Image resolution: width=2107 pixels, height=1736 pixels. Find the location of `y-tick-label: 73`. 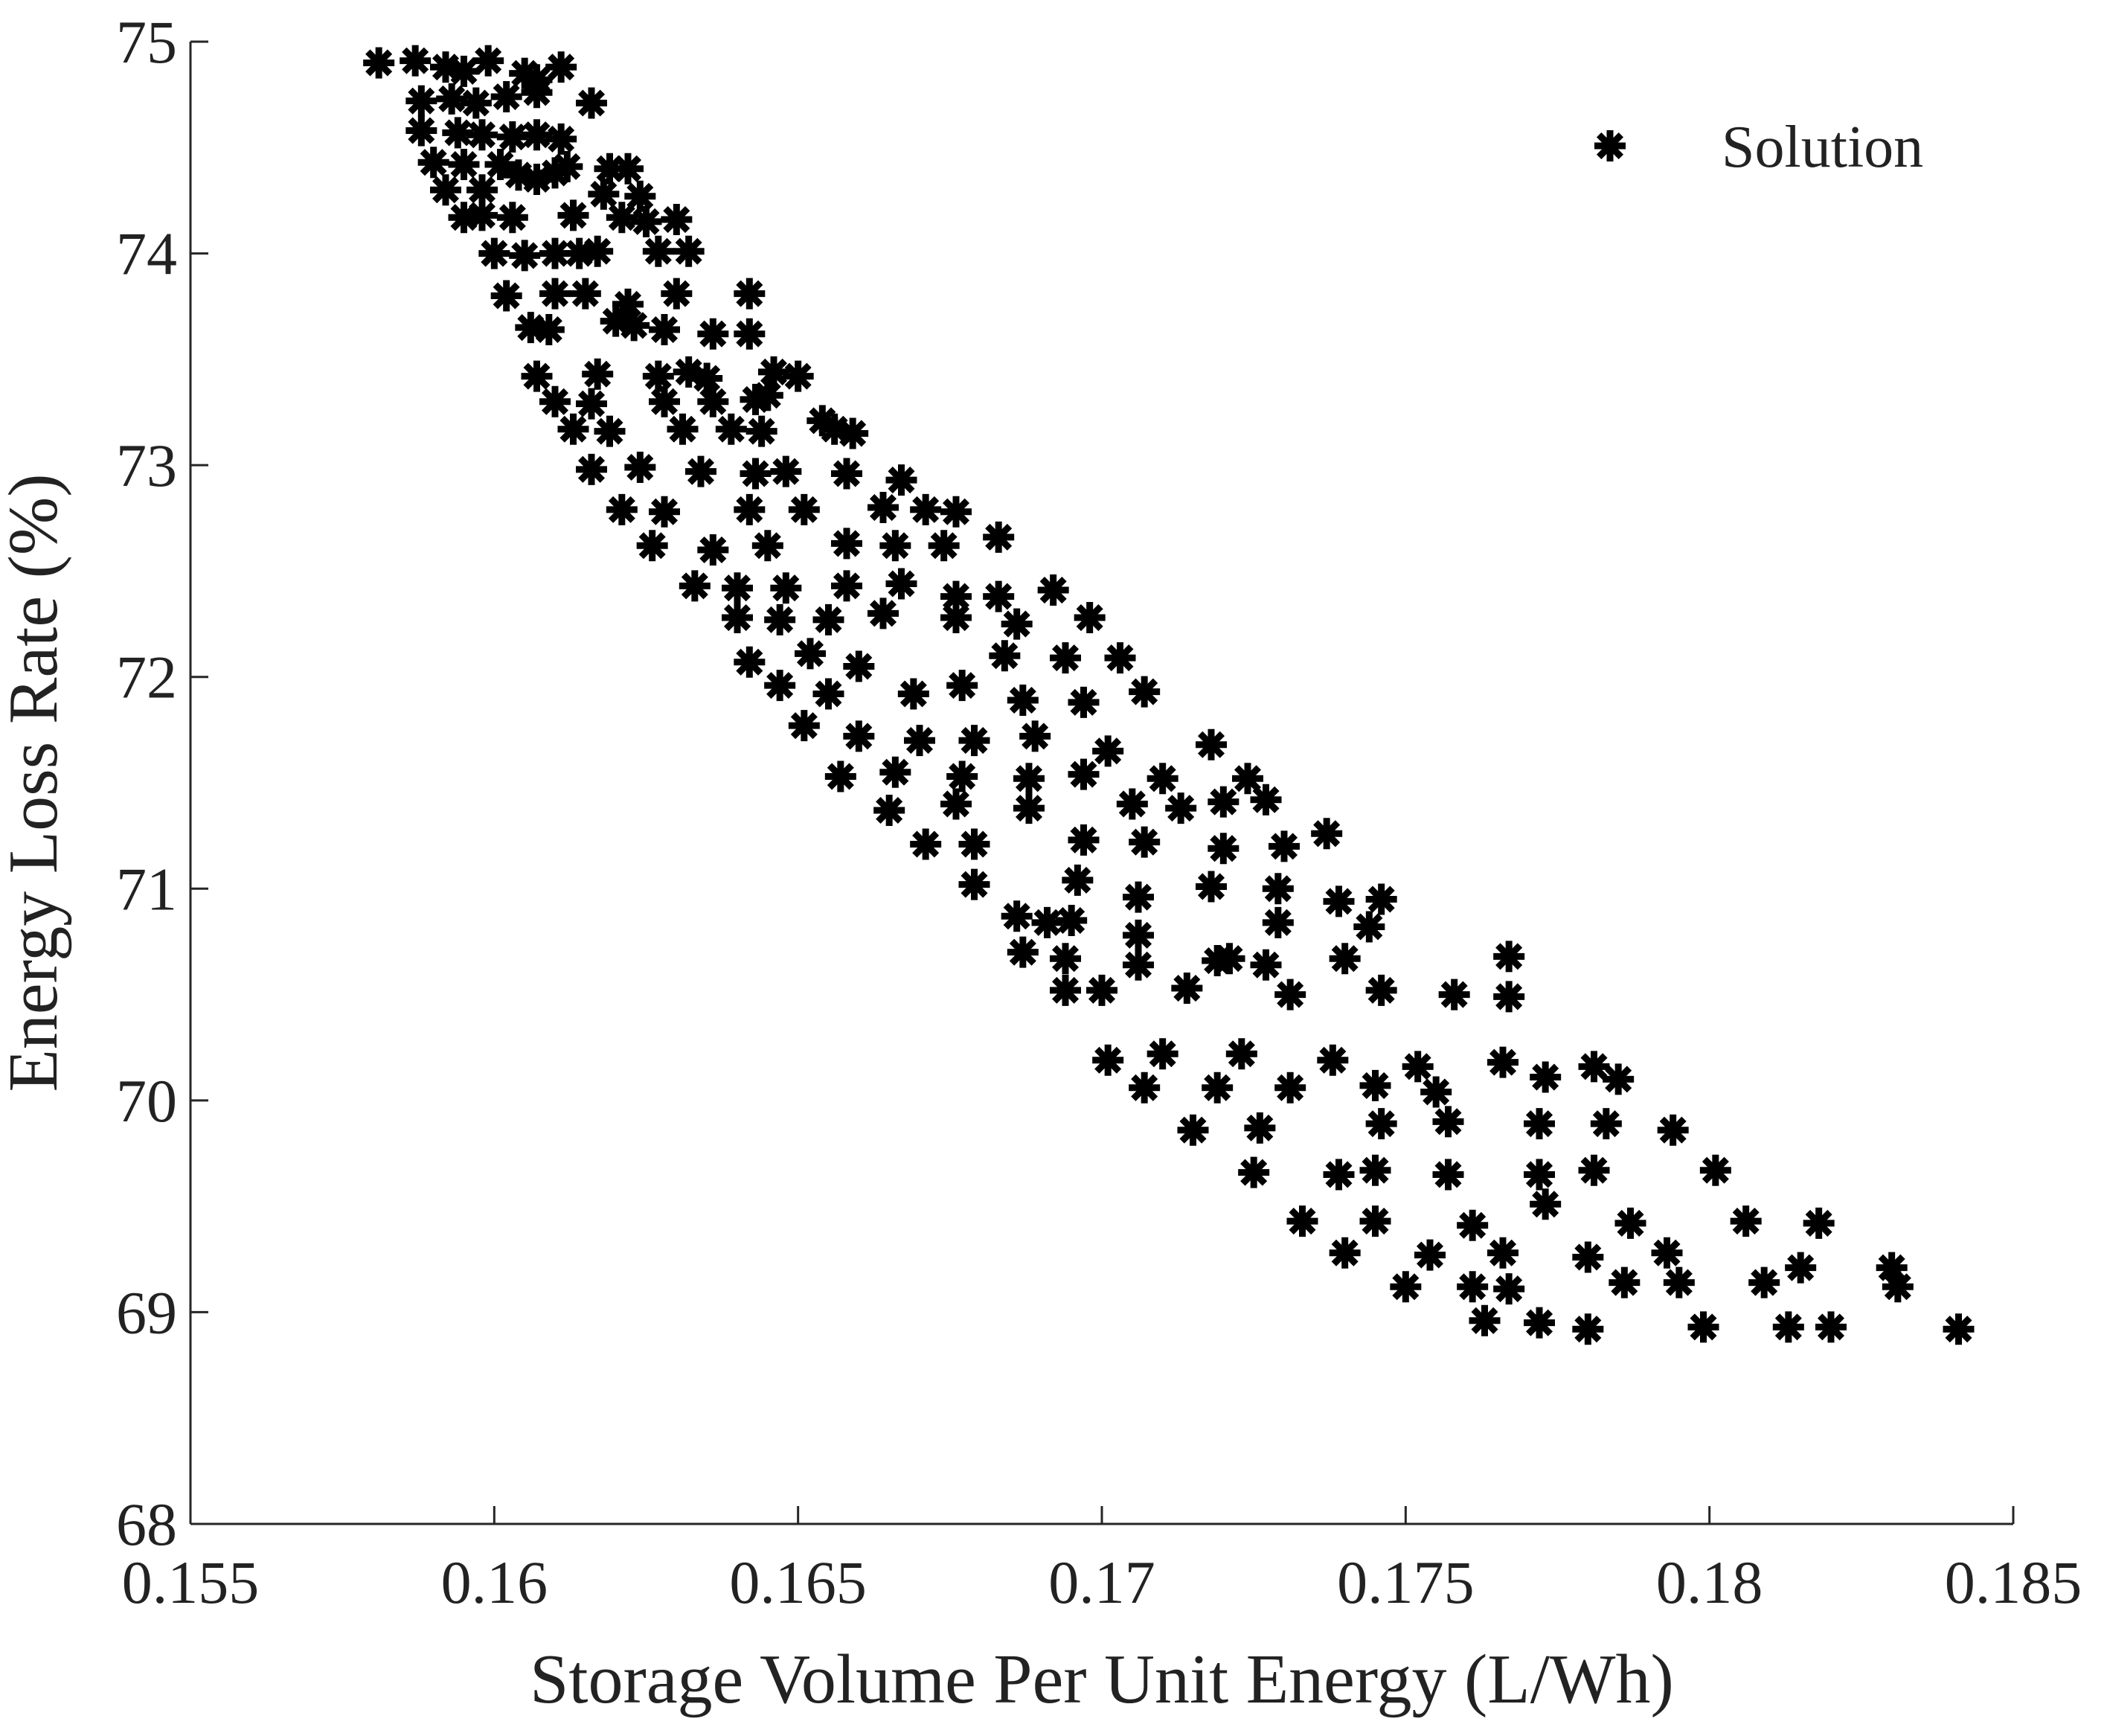

y-tick-label: 73 is located at coordinates (146, 465).